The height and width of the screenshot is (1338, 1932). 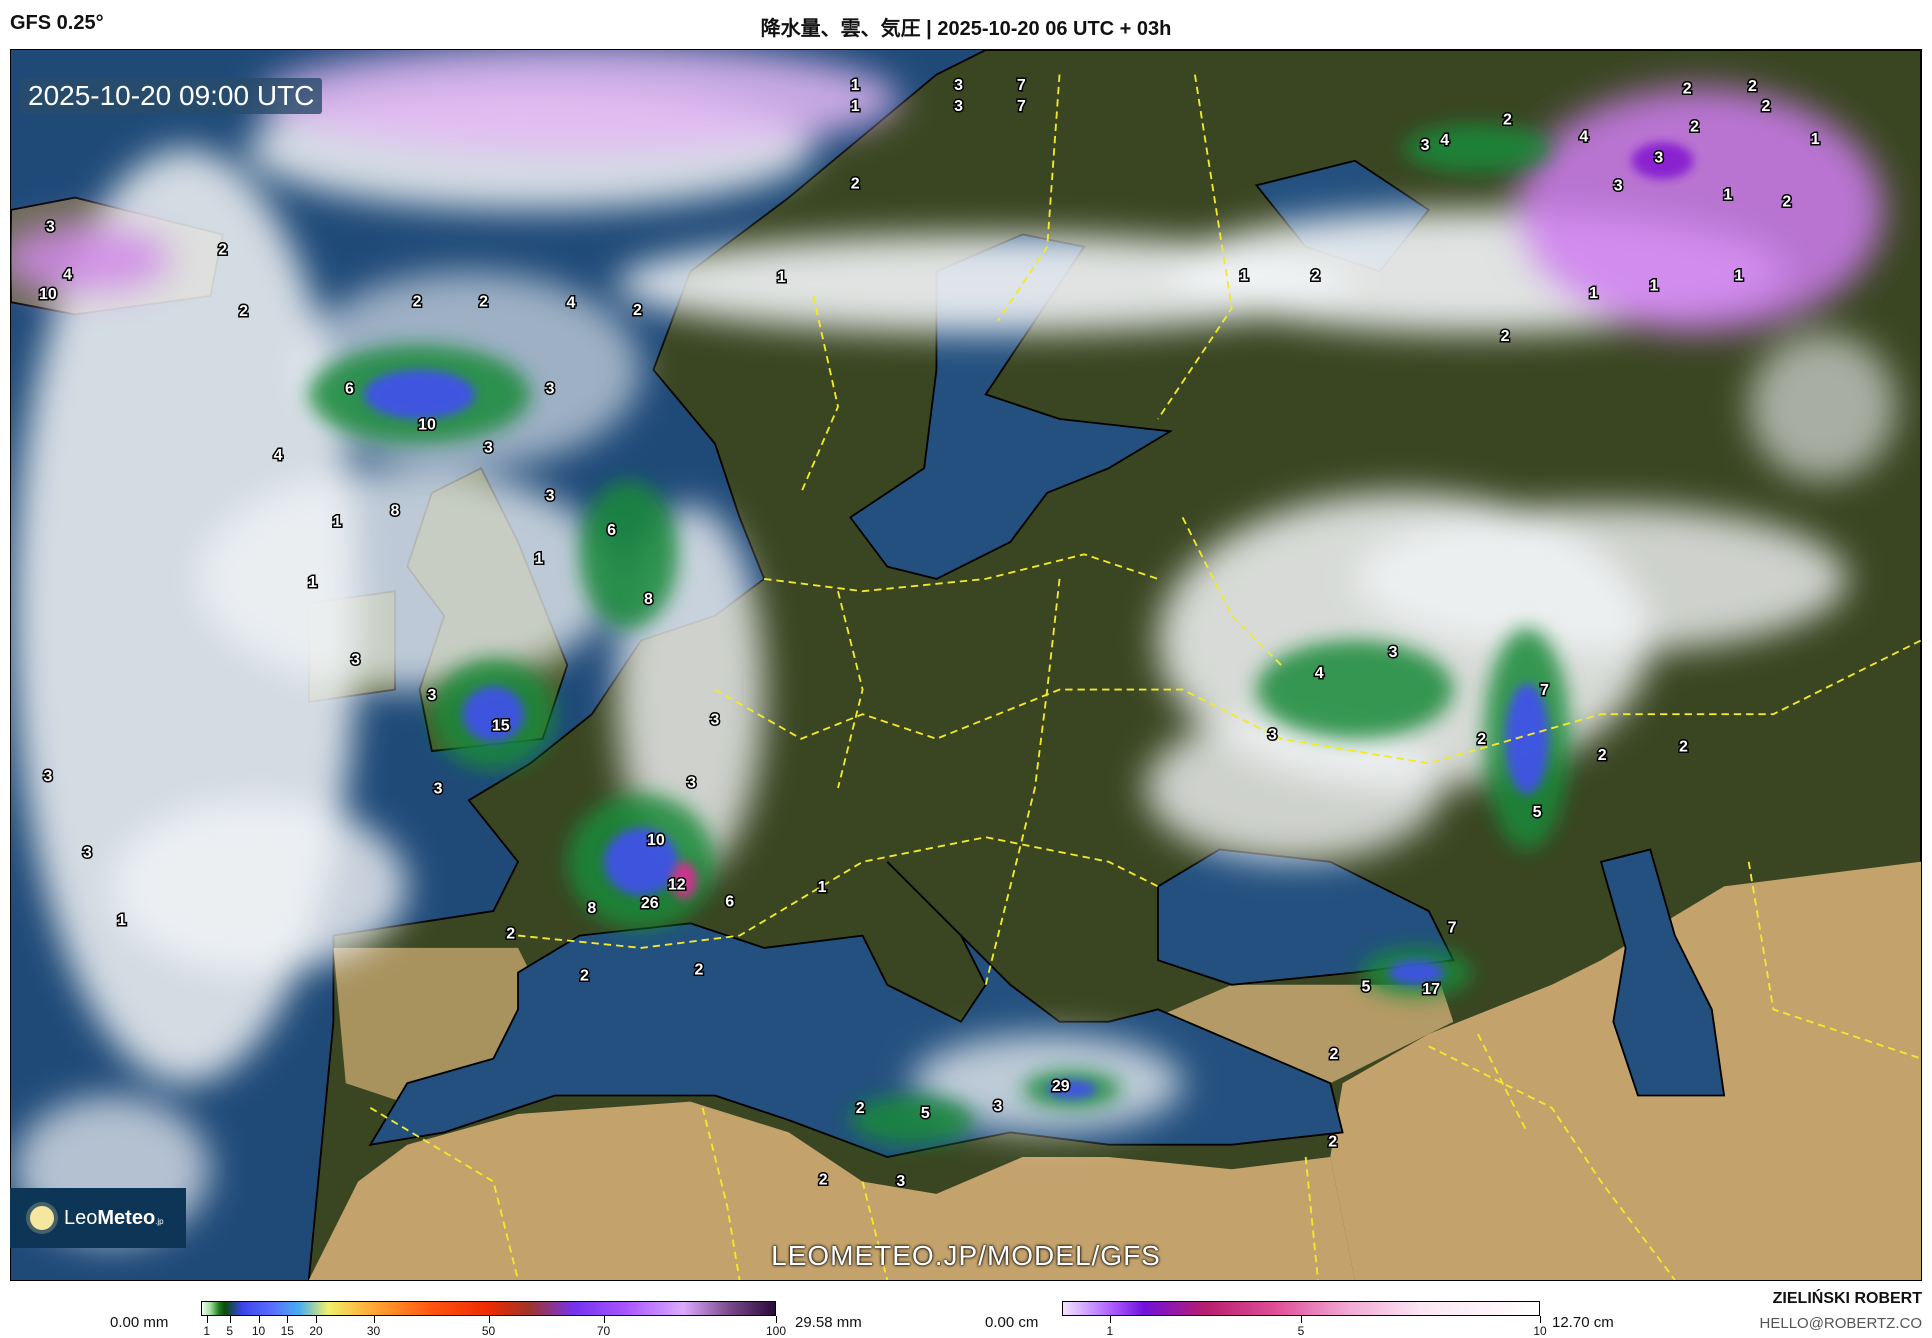 What do you see at coordinates (258, 1331) in the screenshot?
I see `colorbar-tick-label: 10` at bounding box center [258, 1331].